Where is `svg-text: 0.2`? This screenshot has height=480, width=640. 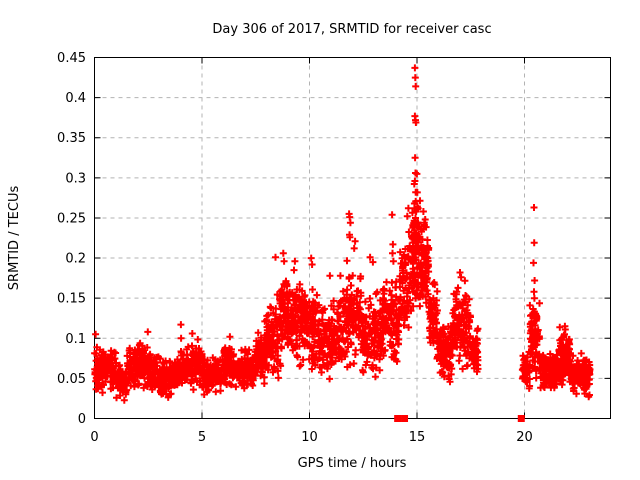 svg-text: 0.2 is located at coordinates (75, 259).